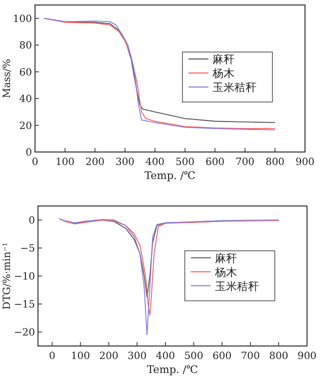  Describe the element at coordinates (24, 305) in the screenshot. I see `y-tick-label: −15` at that location.